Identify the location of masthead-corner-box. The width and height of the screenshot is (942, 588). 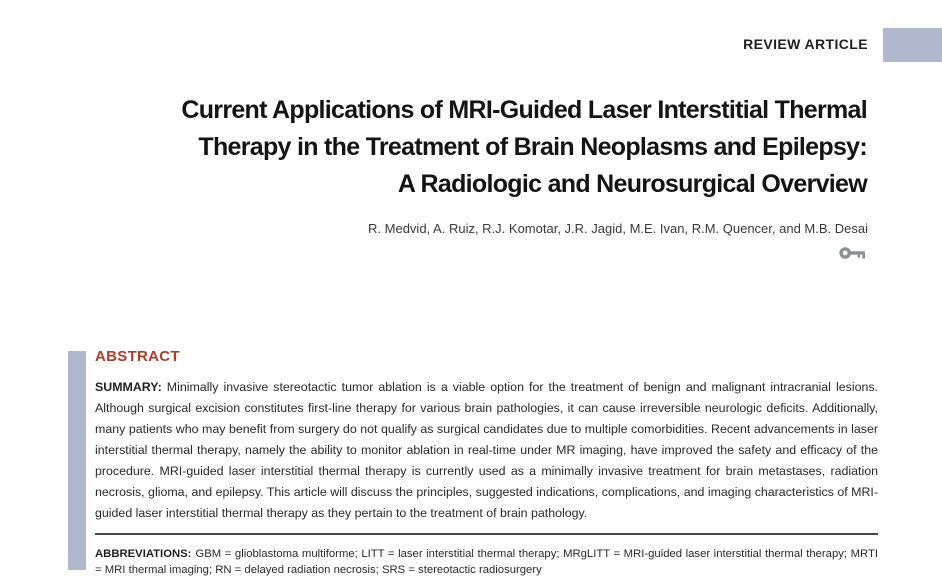
(912, 45).